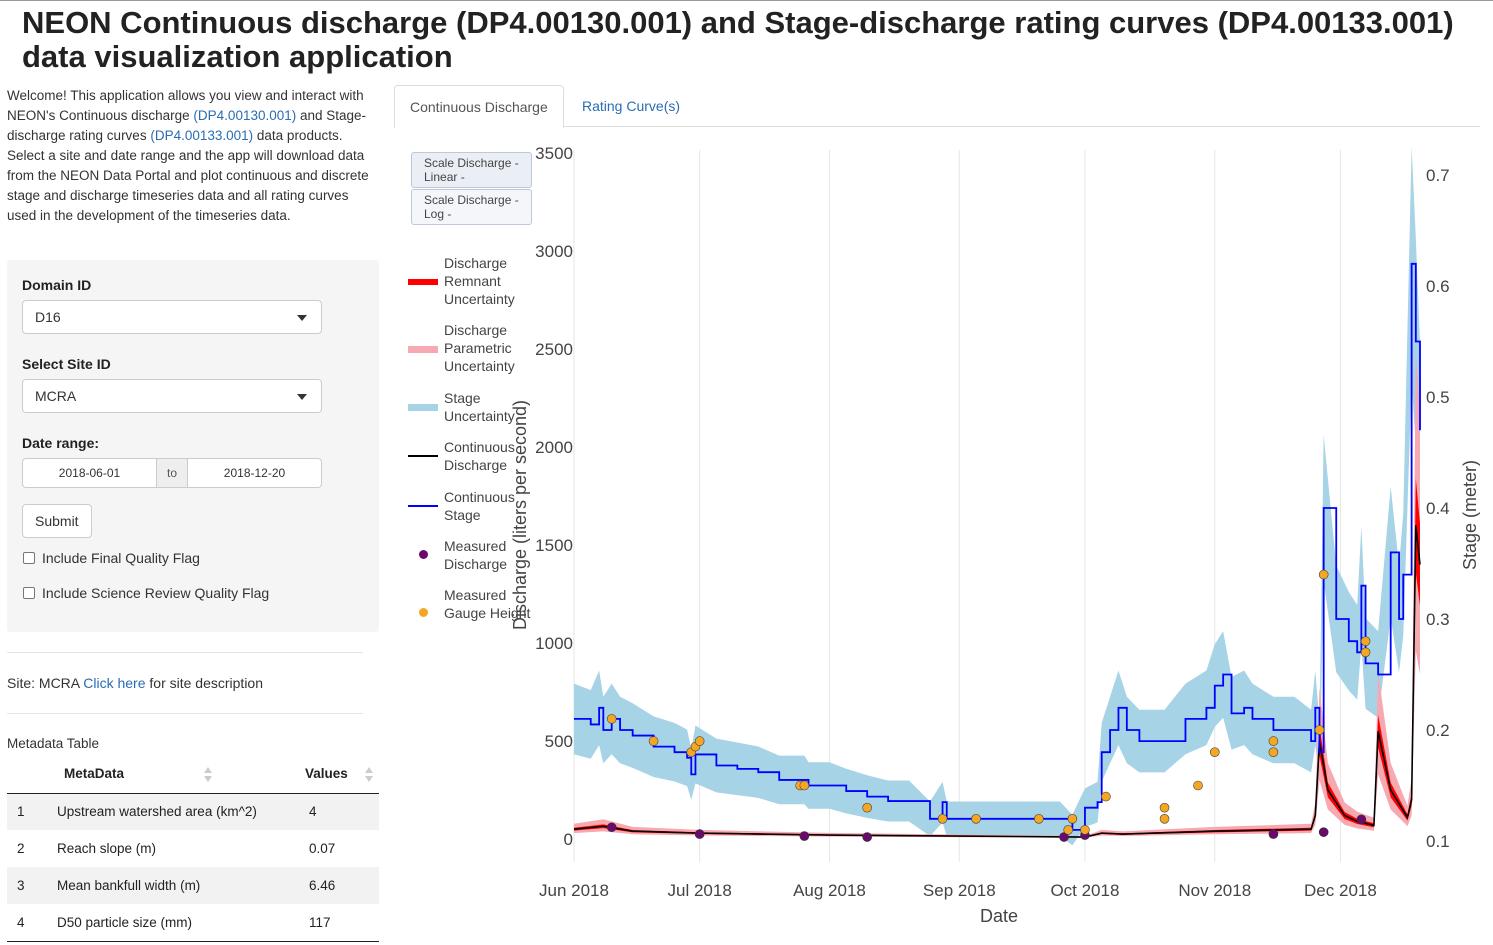 Image resolution: width=1493 pixels, height=945 pixels. I want to click on table-header-row: MetaData Values, so click(193, 774).